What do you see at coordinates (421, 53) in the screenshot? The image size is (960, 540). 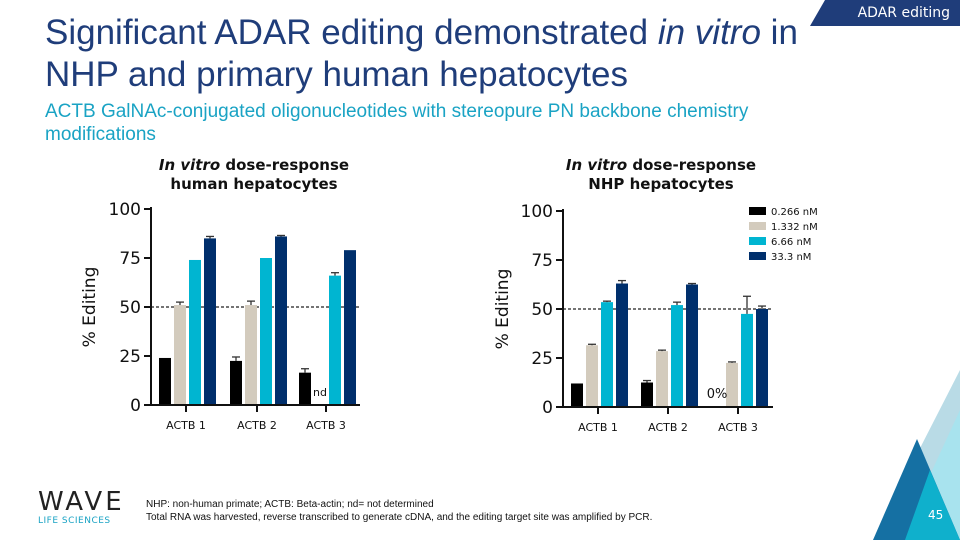 I see `title-text-2: in NHP and primary human hepatocytes` at bounding box center [421, 53].